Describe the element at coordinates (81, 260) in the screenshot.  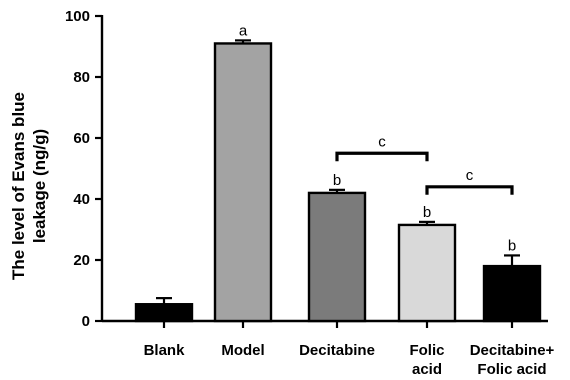
I see `y-tick-label: 20` at that location.